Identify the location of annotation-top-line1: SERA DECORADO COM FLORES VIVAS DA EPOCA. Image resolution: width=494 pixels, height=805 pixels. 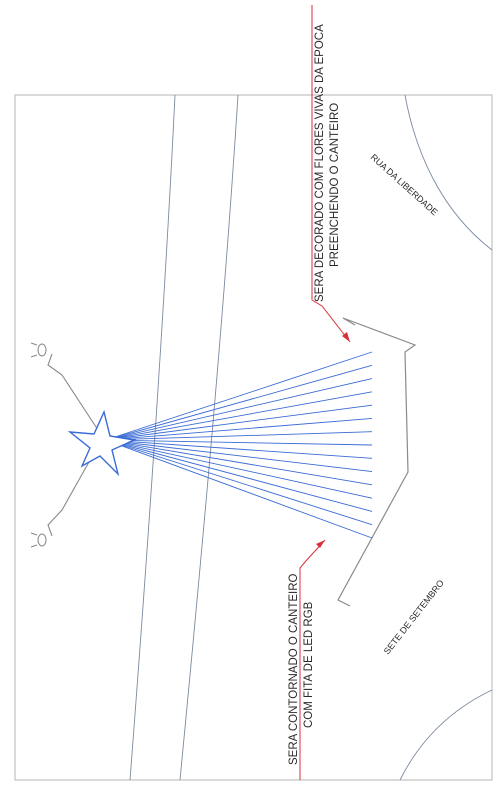
(320, 163).